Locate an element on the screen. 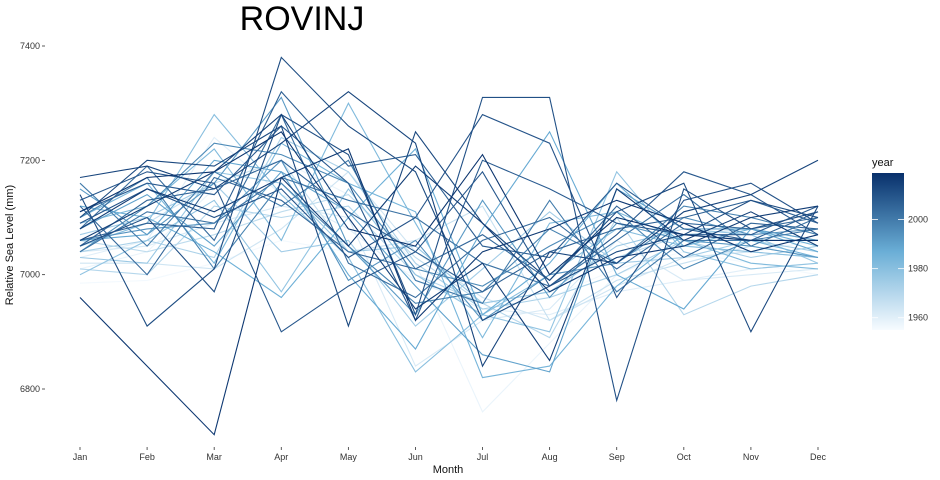 The height and width of the screenshot is (480, 940). x-tick-label: Dec is located at coordinates (818, 457).